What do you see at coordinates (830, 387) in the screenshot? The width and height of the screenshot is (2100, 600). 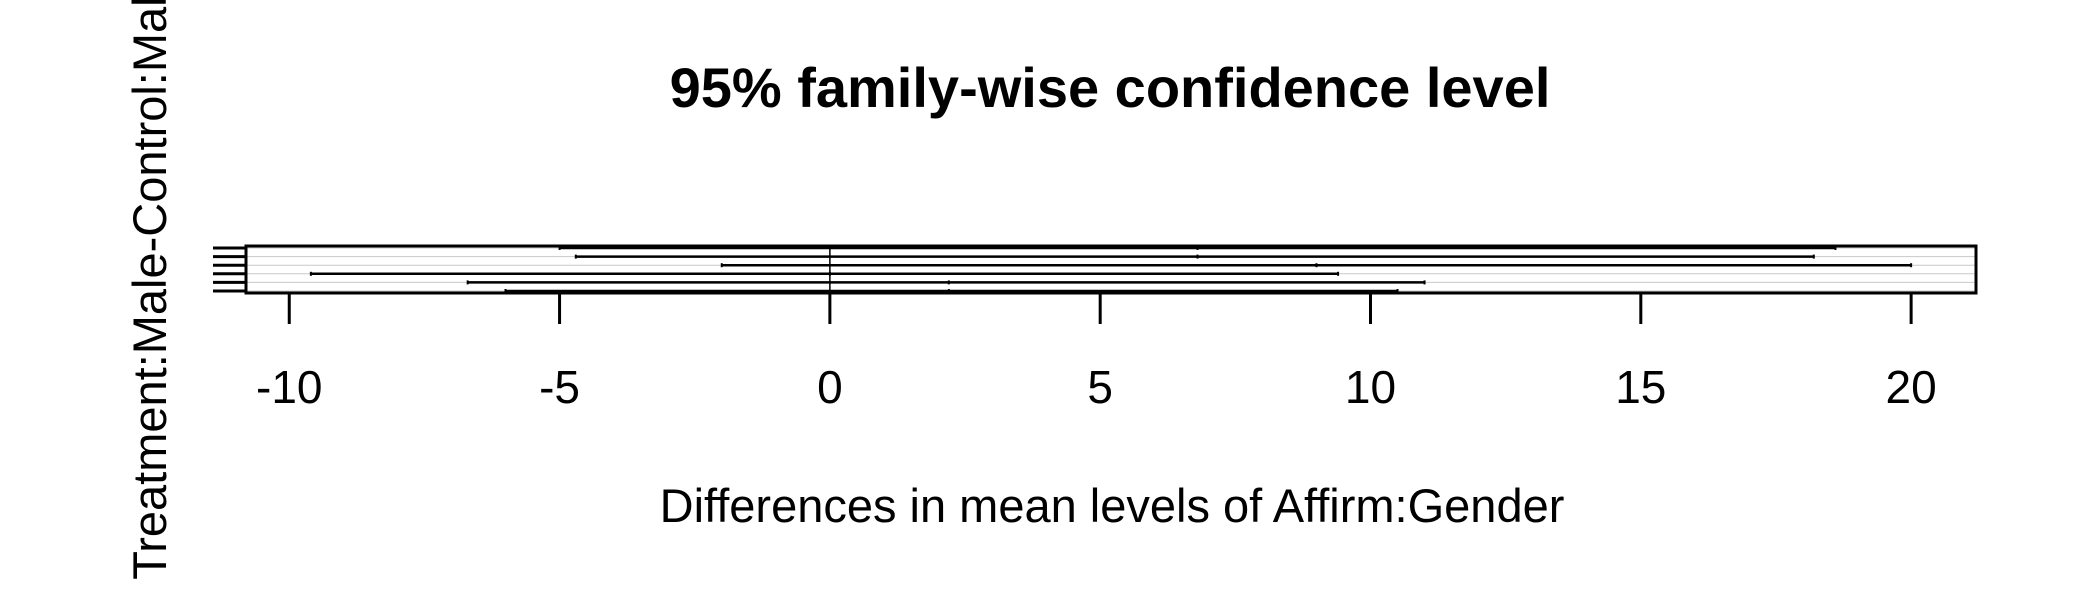 I see `x-tick-label: 0` at bounding box center [830, 387].